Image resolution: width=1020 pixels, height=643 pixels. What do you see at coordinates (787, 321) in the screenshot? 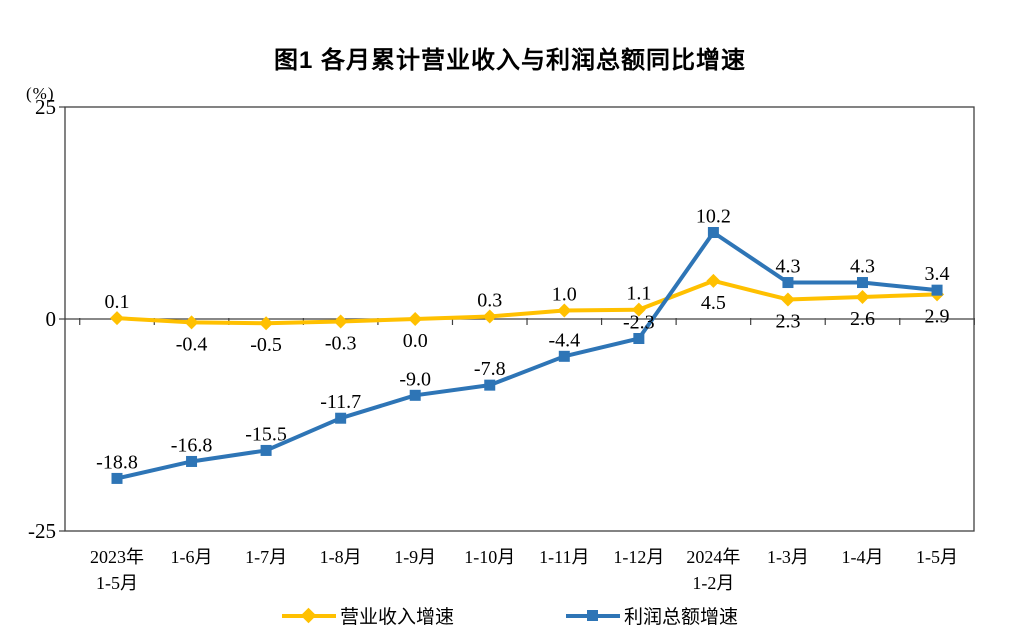
I see `data-label: 2.3` at bounding box center [787, 321].